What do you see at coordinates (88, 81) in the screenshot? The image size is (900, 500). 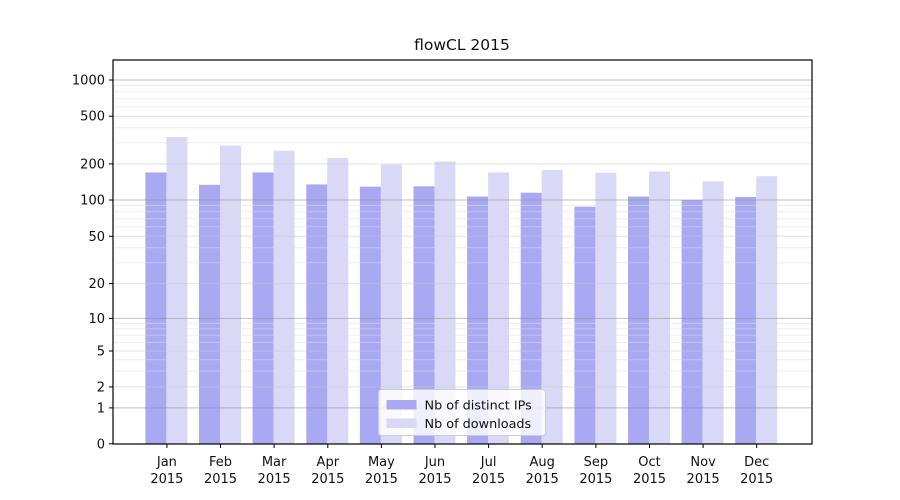 I see `y-tick-label: 1000` at bounding box center [88, 81].